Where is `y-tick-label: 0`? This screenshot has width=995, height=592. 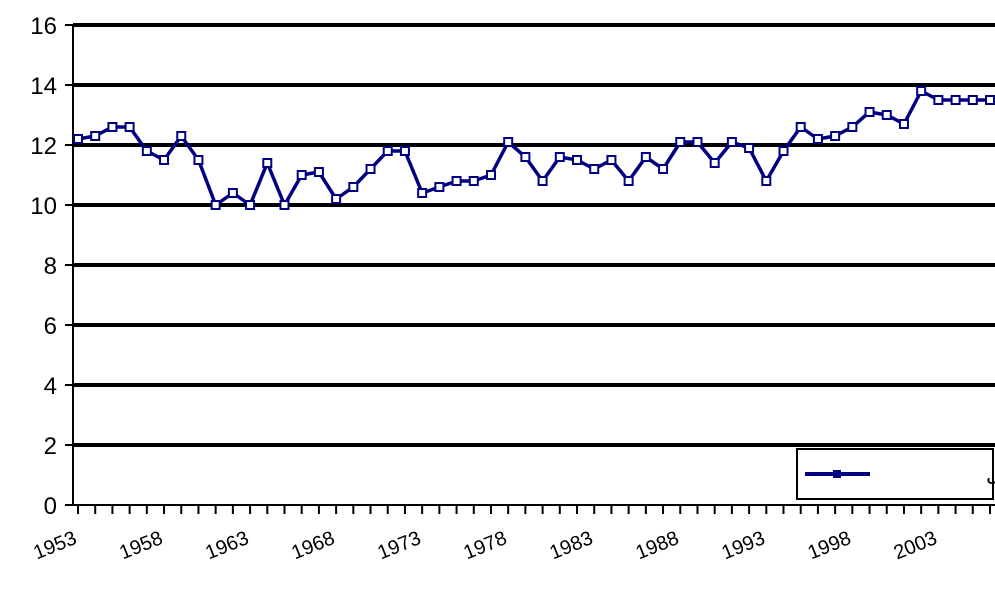
y-tick-label: 0 is located at coordinates (50, 506).